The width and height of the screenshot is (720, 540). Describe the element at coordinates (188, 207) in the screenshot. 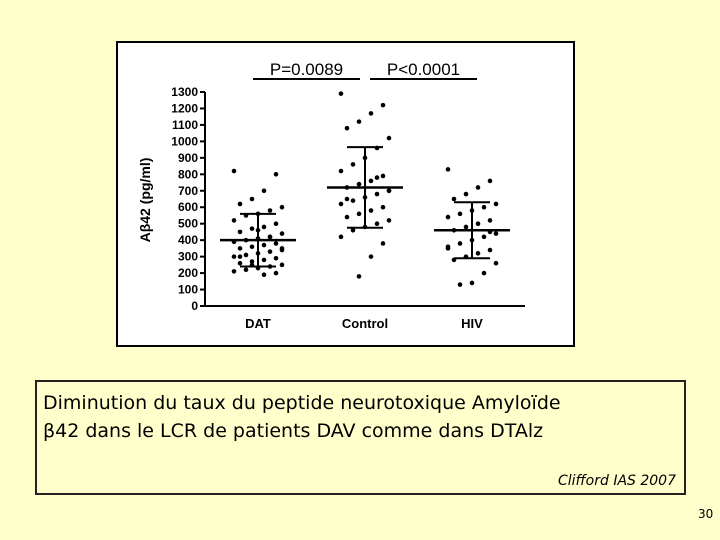

I see `y-tick-label: 600` at that location.